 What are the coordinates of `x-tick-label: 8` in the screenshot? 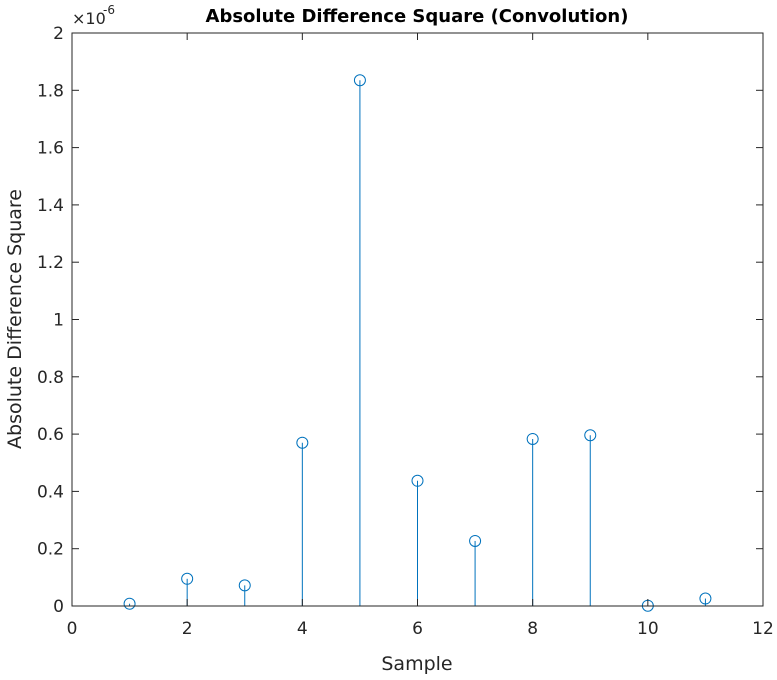 It's located at (532, 629).